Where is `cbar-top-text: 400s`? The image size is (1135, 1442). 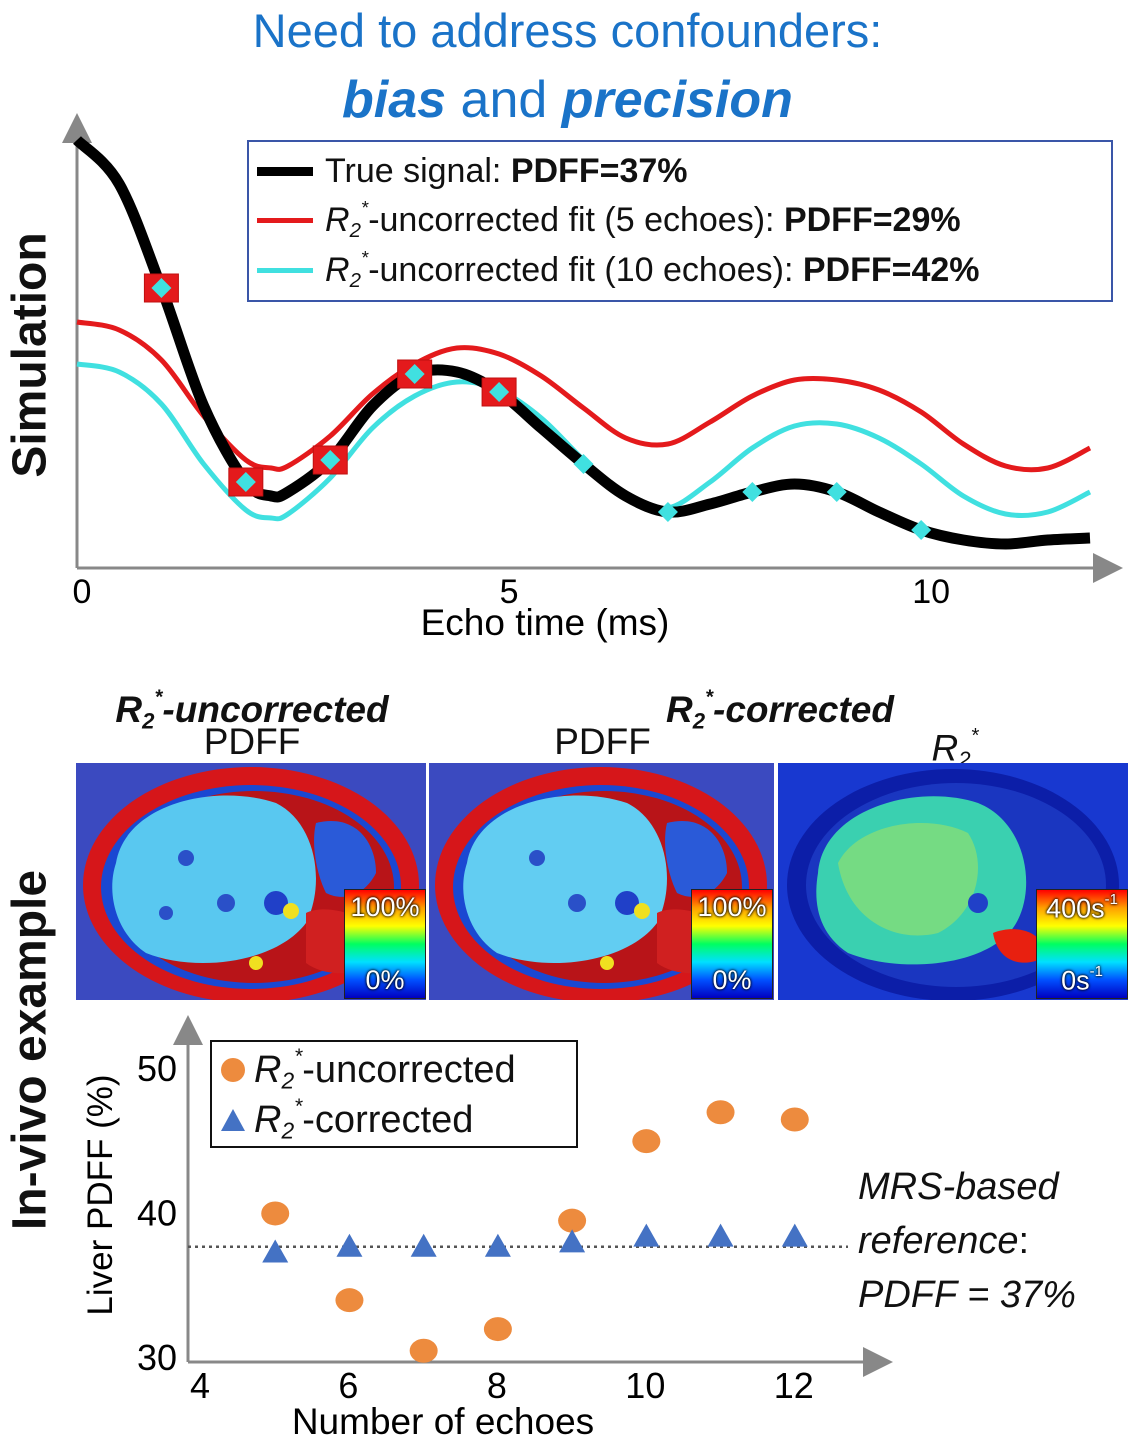 cbar-top-text: 400s is located at coordinates (1075, 908).